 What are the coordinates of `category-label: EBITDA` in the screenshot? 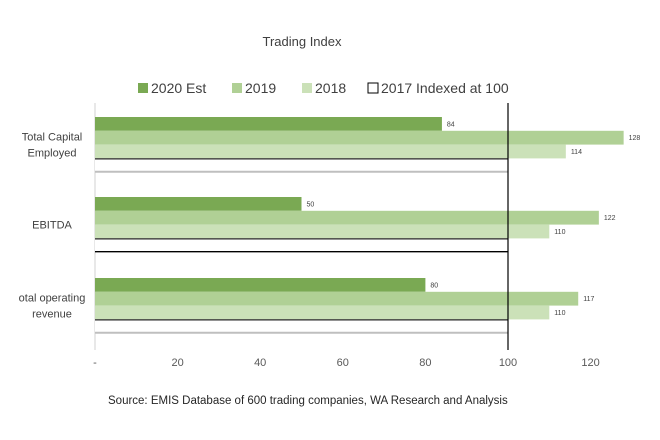 It's located at (52, 226).